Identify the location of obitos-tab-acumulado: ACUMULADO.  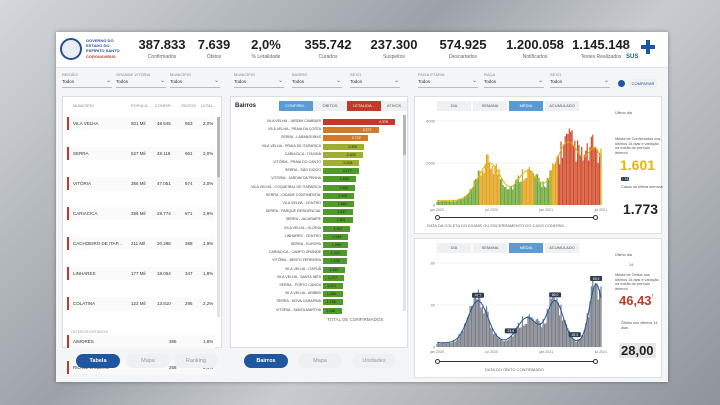
(562, 248).